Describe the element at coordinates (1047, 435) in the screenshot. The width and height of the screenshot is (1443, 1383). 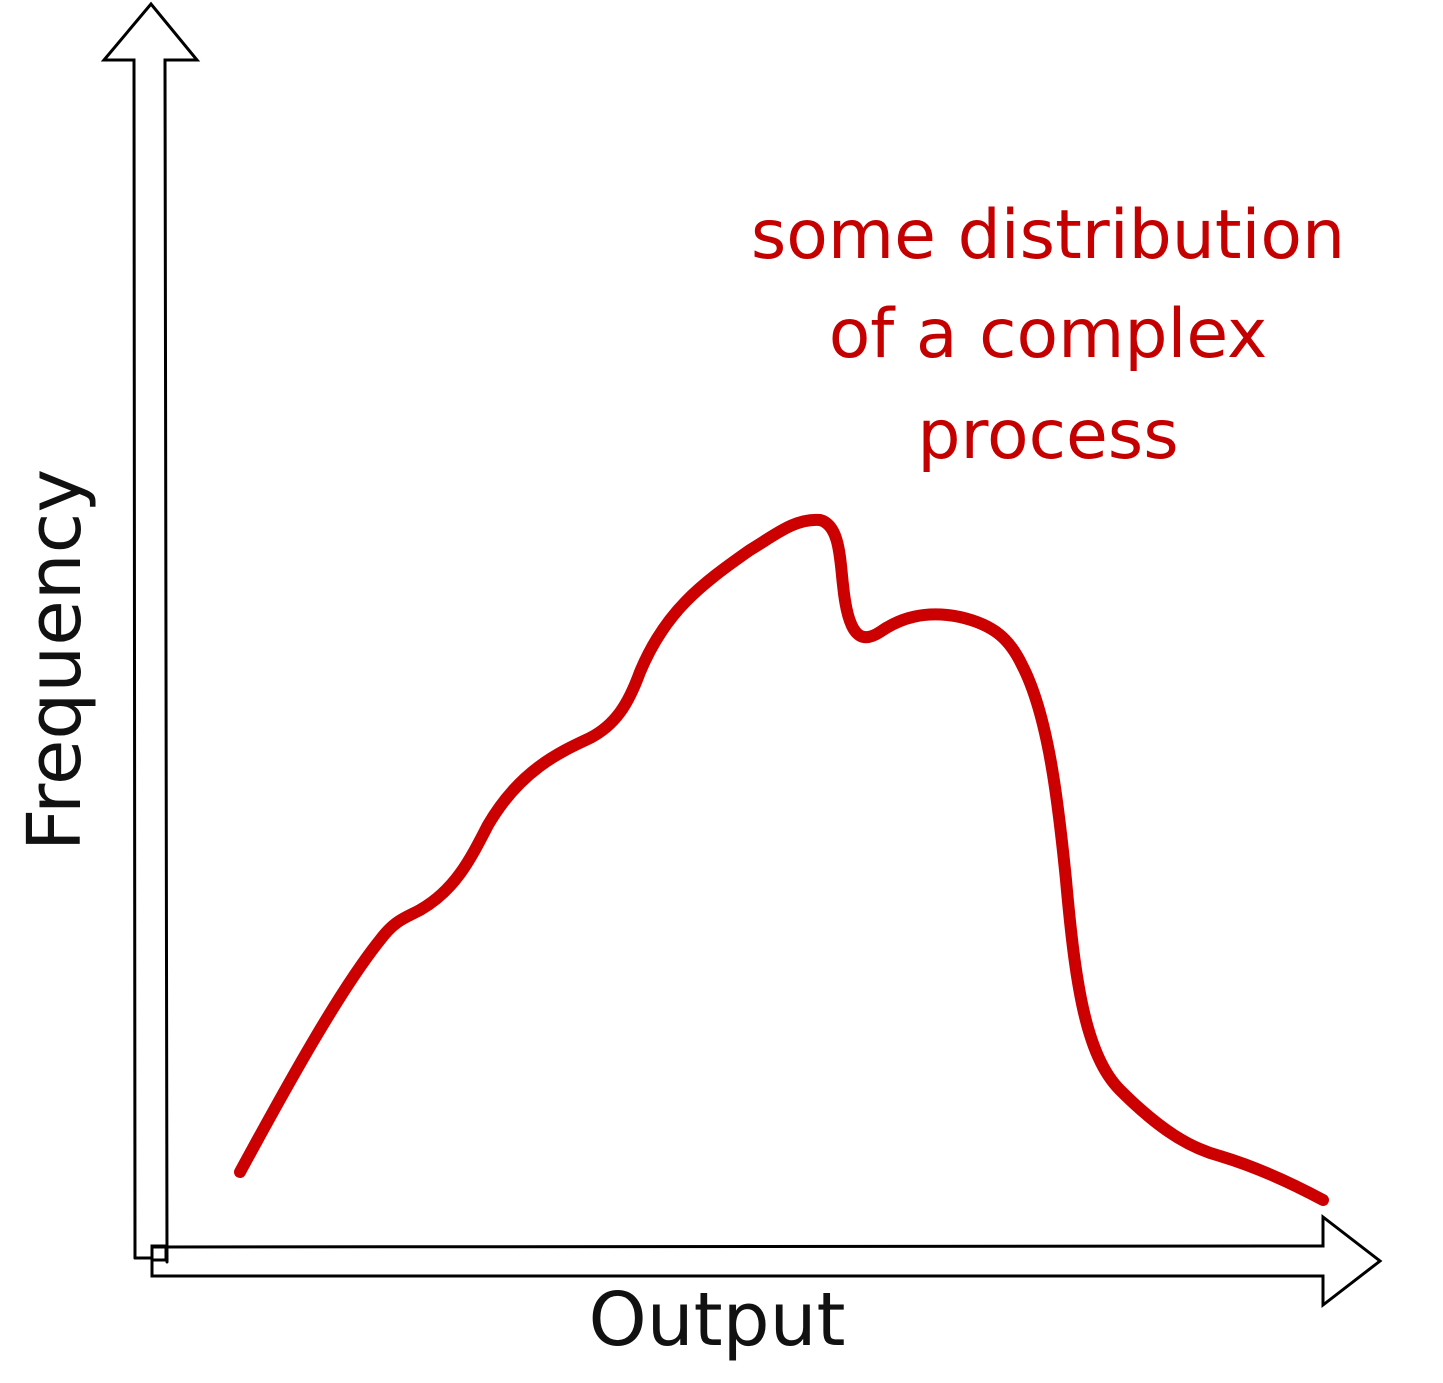
I see `annotation-line-3: process` at that location.